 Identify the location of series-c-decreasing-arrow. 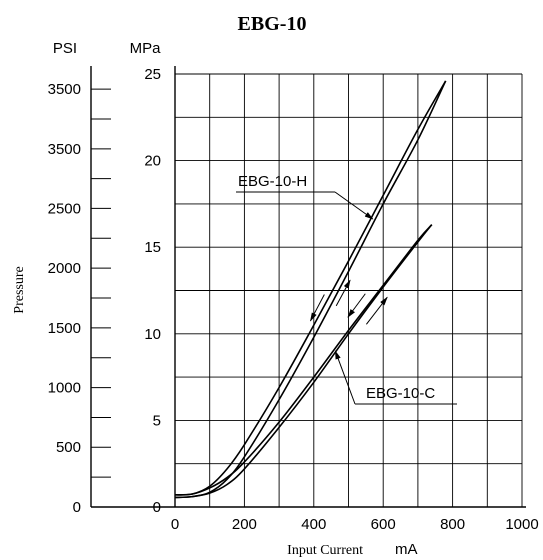
(356, 305).